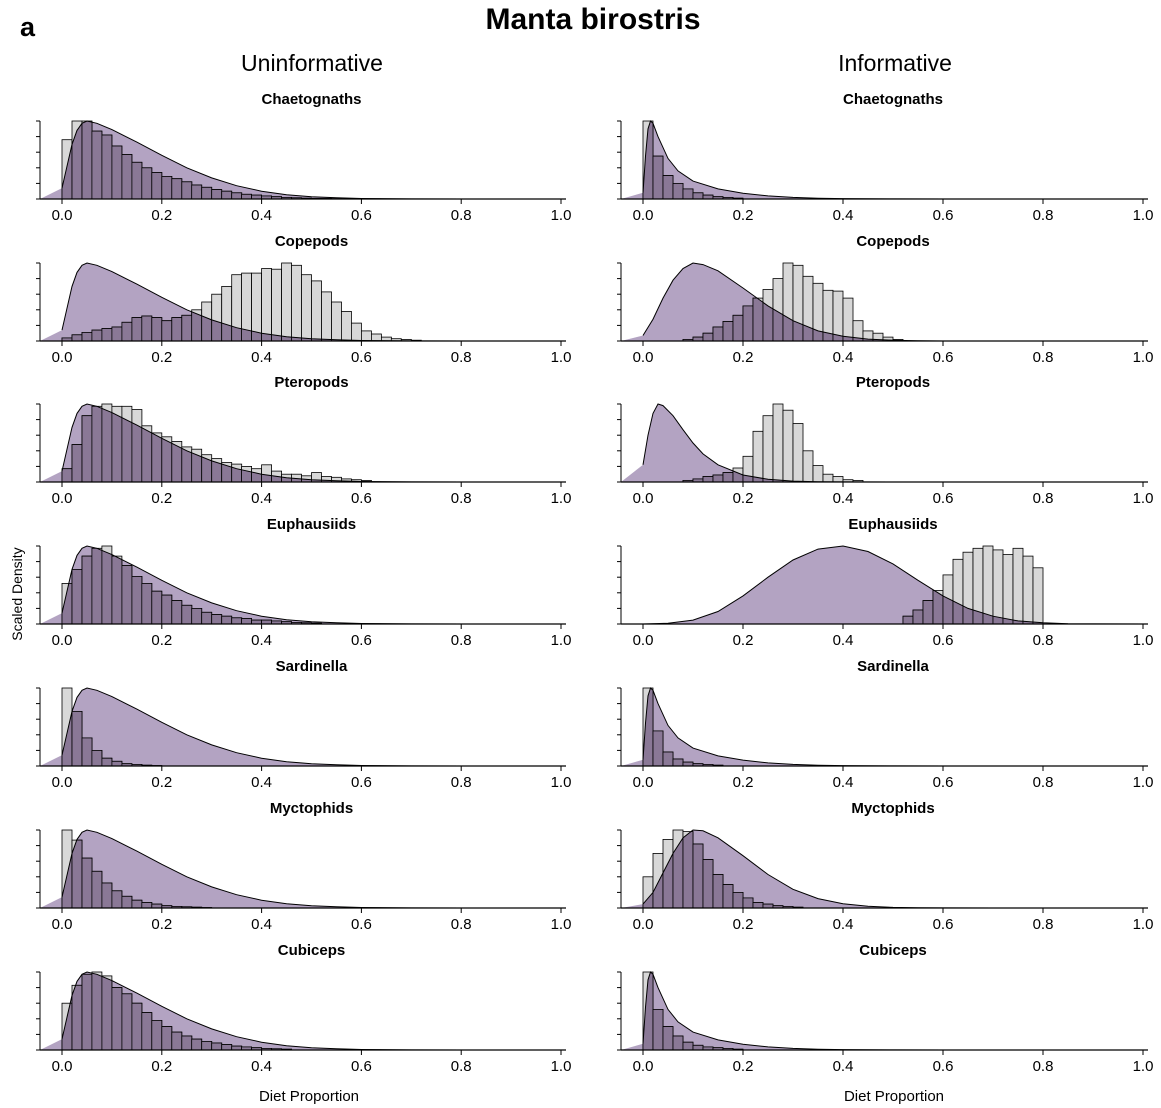  I want to click on panel-title: Pteropods, so click(893, 382).